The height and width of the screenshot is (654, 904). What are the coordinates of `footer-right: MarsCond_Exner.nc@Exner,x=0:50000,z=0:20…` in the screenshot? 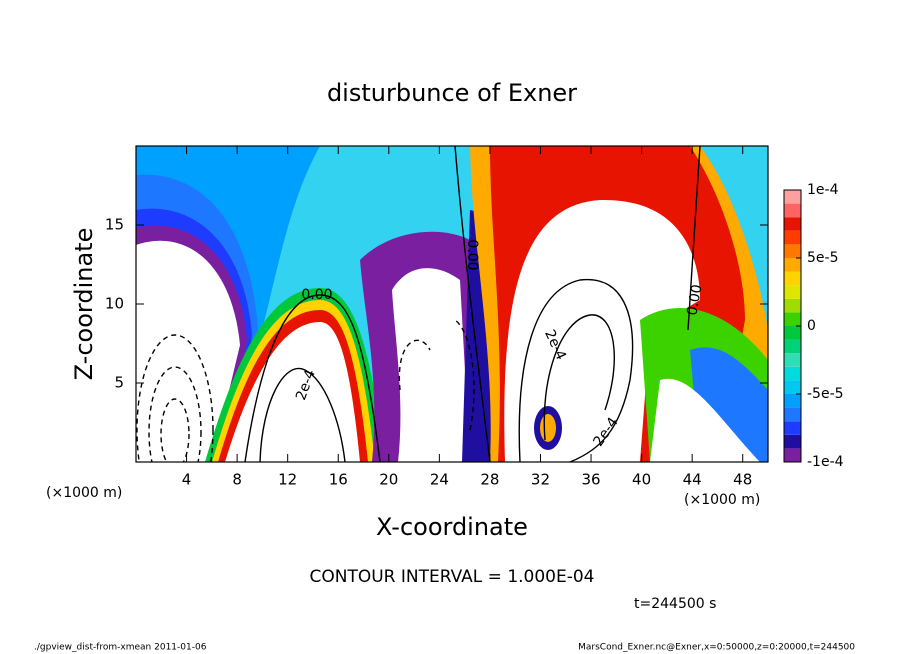 It's located at (716, 648).